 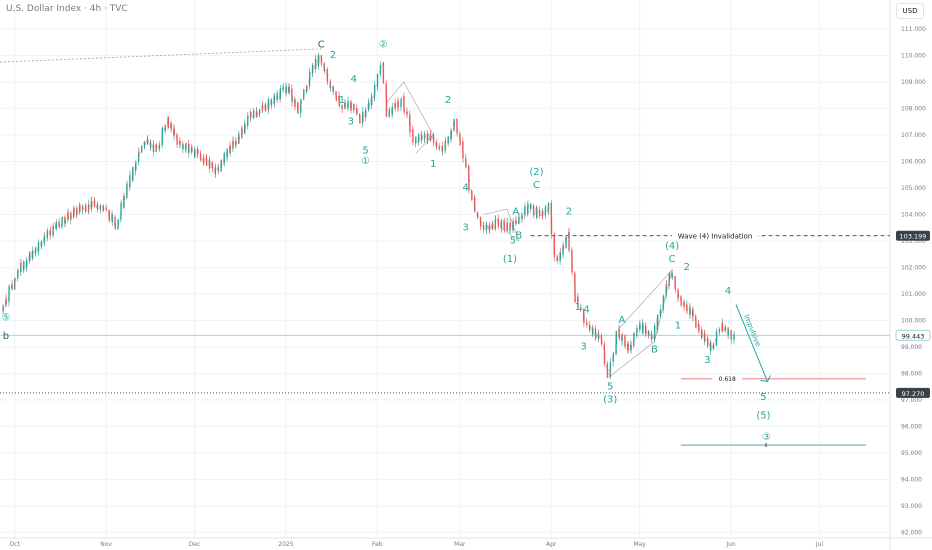 What do you see at coordinates (161, 55) in the screenshot?
I see `trend-line` at bounding box center [161, 55].